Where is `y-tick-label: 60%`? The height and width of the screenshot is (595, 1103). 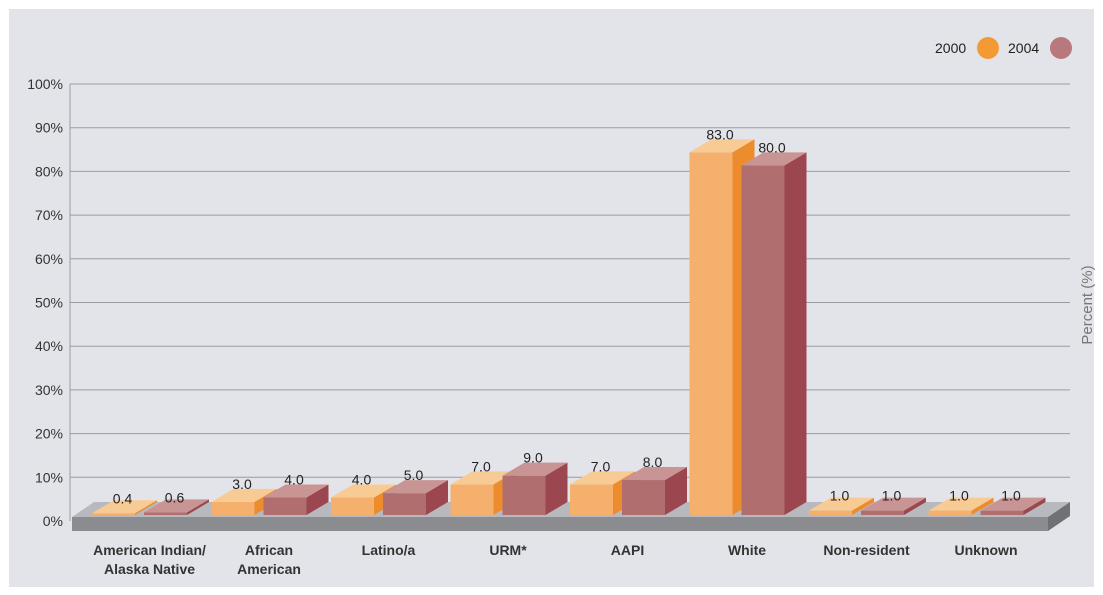
y-tick-label: 60% is located at coordinates (49, 259).